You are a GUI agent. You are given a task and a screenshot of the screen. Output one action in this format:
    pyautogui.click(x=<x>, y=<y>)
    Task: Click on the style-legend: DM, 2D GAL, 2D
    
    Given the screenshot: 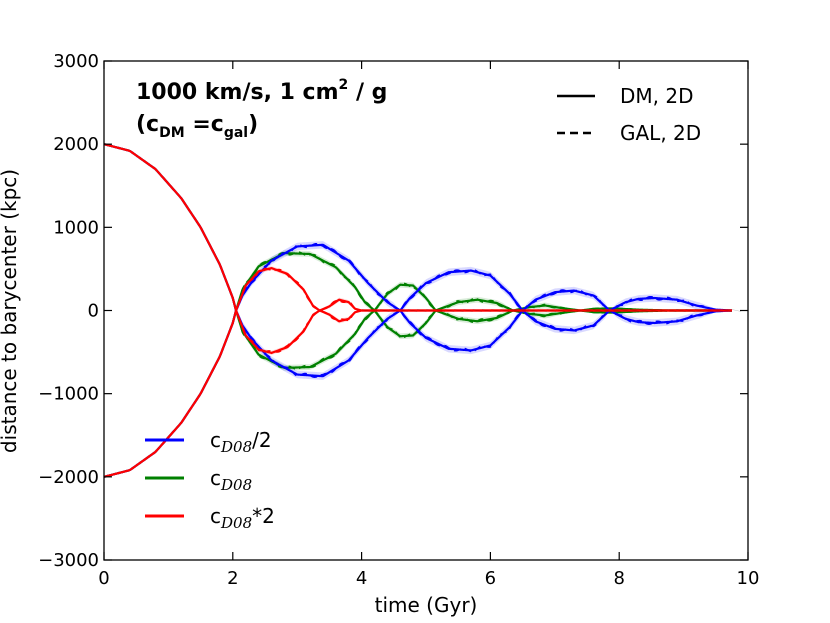 What is the action you would take?
    pyautogui.click(x=629, y=114)
    